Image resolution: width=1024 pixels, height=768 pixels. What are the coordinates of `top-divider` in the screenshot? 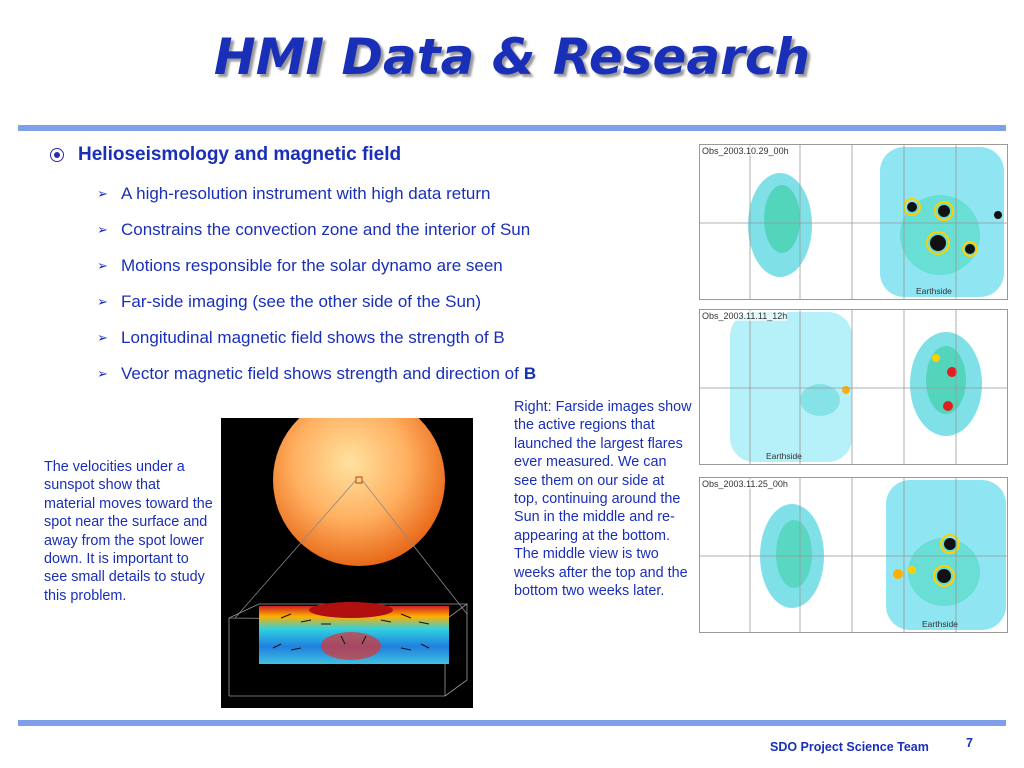 It's located at (512, 128).